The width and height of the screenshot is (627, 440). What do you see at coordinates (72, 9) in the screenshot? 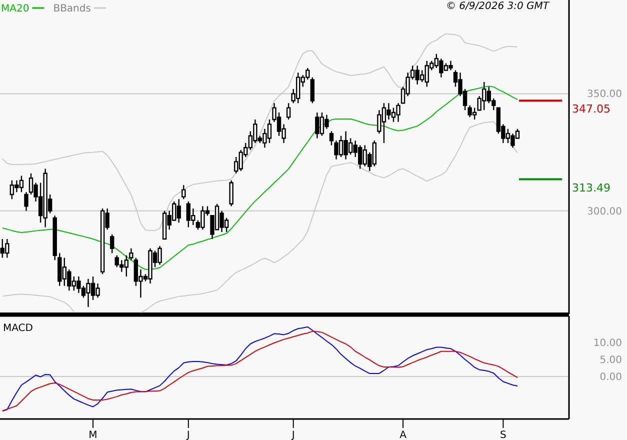
I see `legend-label: BBands` at bounding box center [72, 9].